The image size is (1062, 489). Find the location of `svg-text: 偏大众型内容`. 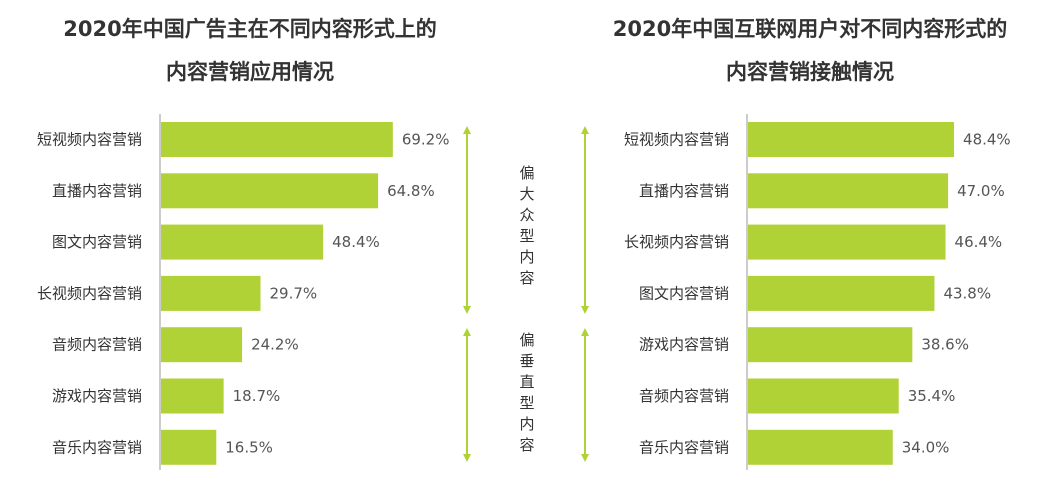

svg-text: 偏大众型内容 is located at coordinates (526, 225).